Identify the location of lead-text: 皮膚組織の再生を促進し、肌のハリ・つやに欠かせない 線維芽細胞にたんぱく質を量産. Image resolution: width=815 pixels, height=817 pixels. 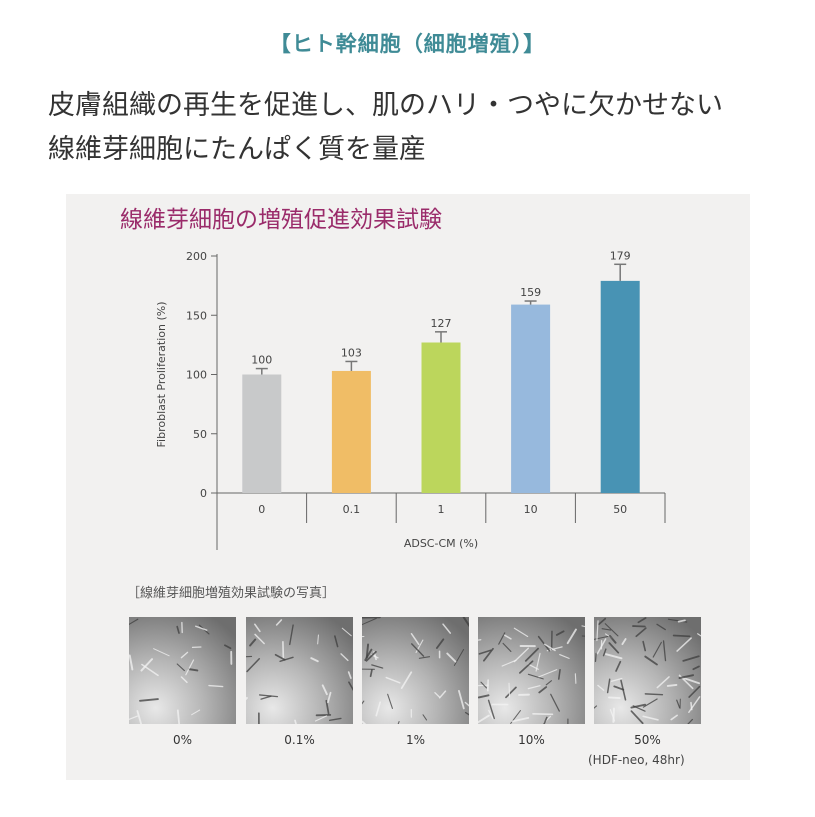
(418, 128).